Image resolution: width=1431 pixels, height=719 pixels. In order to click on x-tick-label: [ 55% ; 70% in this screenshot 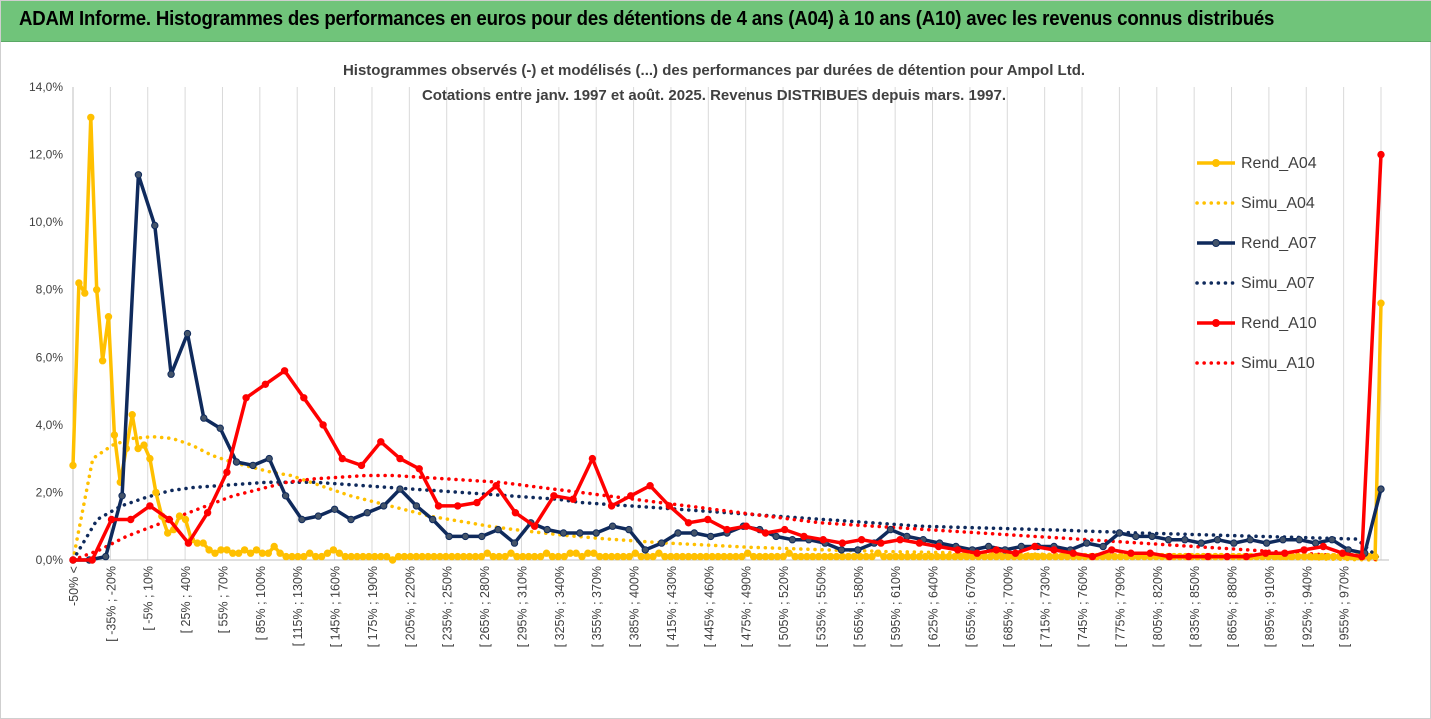, I will do `click(223, 599)`.